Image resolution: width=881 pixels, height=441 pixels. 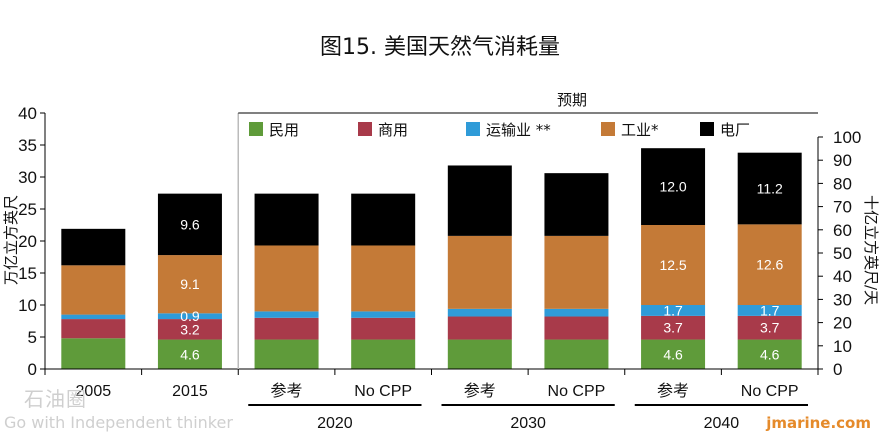 I want to click on y-tick-label-left: 15, so click(x=27, y=273).